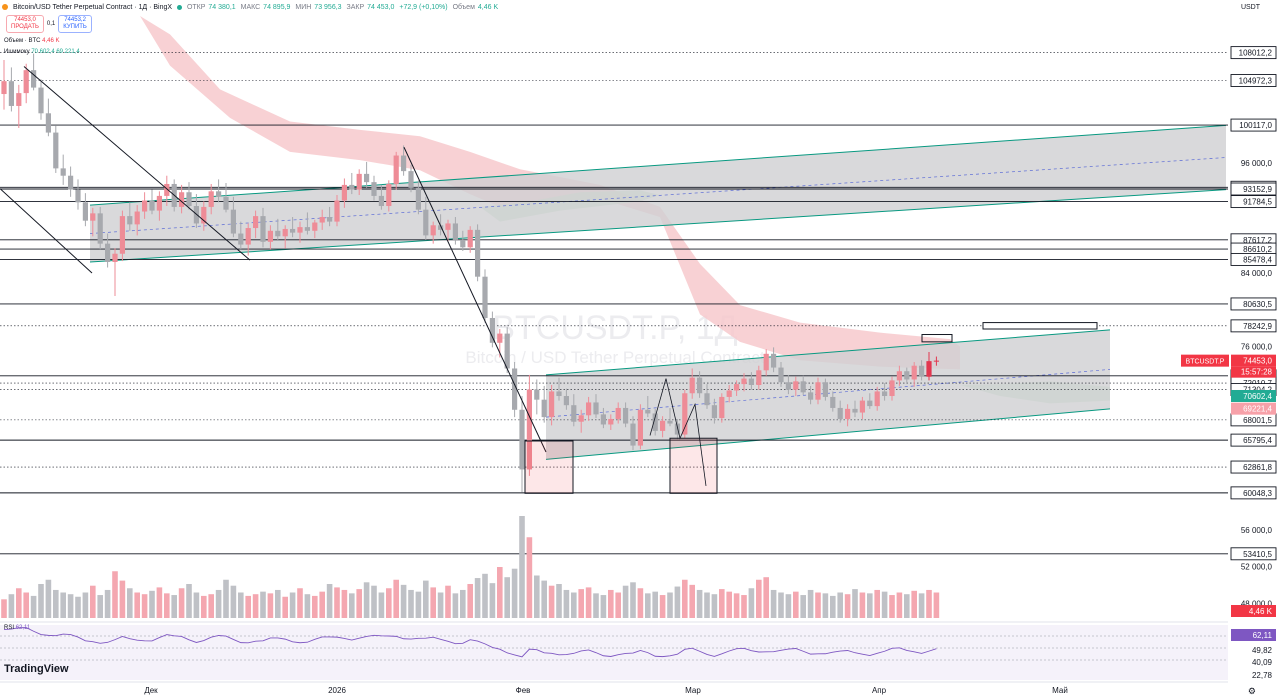 The width and height of the screenshot is (1280, 700). Describe the element at coordinates (1257, 259) in the screenshot. I see `level-tag-8: 85478,4` at that location.